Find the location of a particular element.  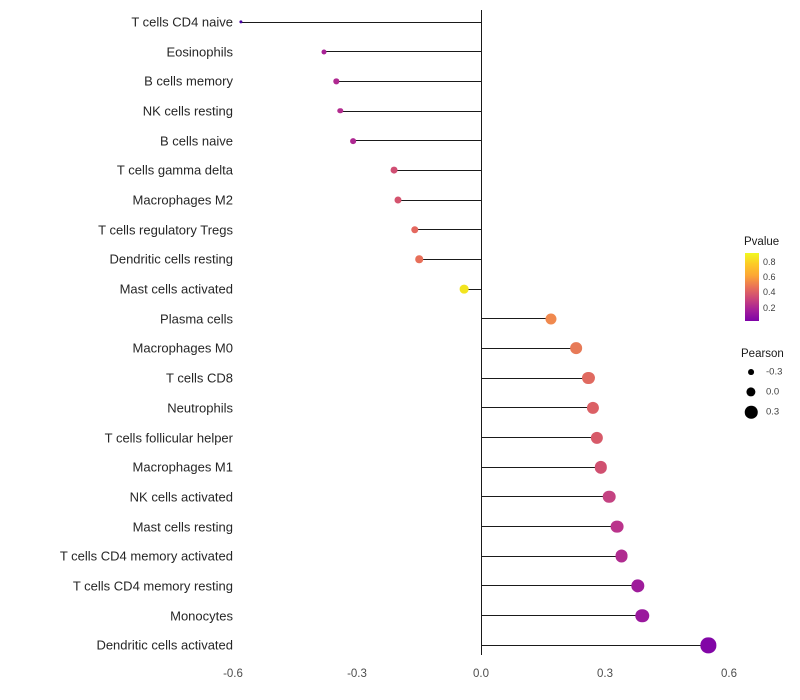

category-label: NK cells activated is located at coordinates (181, 497).